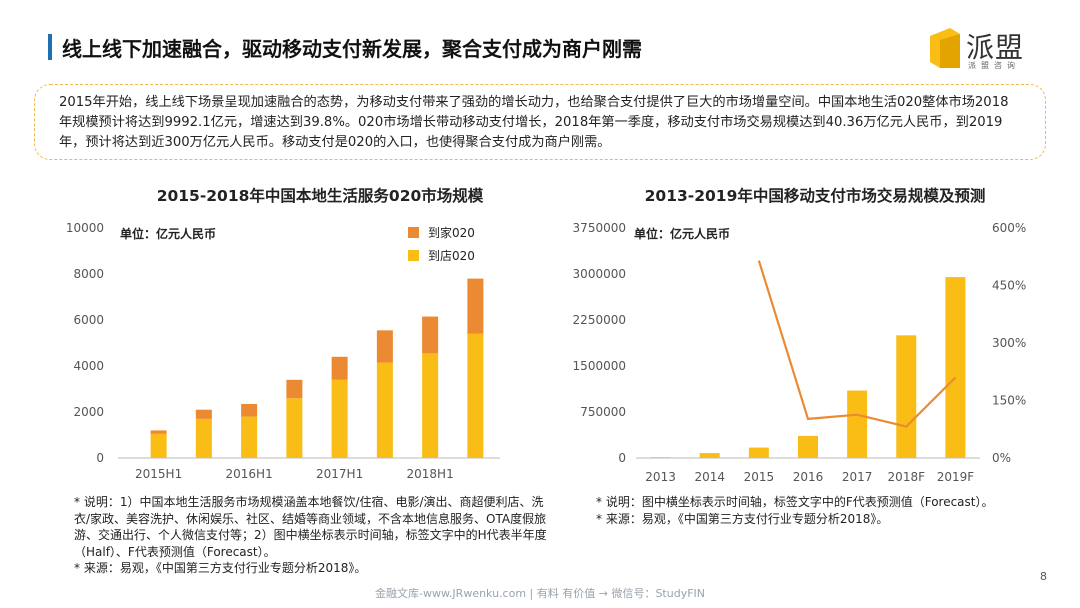 This screenshot has width=1080, height=608. Describe the element at coordinates (709, 477) in the screenshot. I see `chart2-x-tick: 2014` at that location.